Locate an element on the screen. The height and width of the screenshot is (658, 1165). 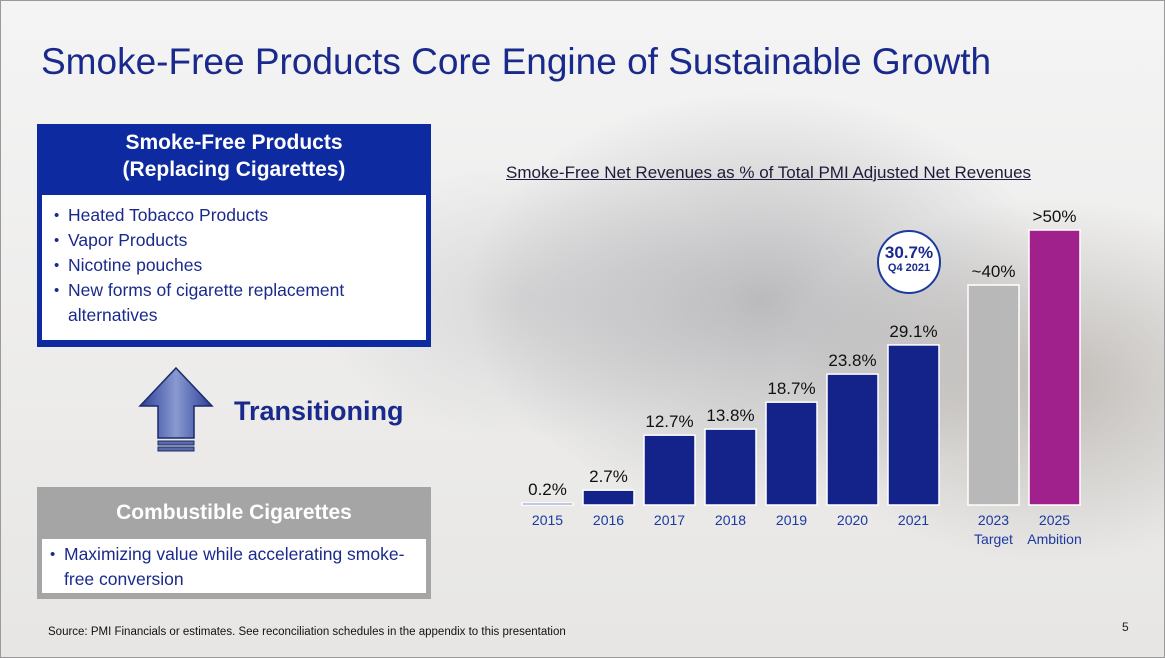
tick-label-2017: 2017 is located at coordinates (669, 520).